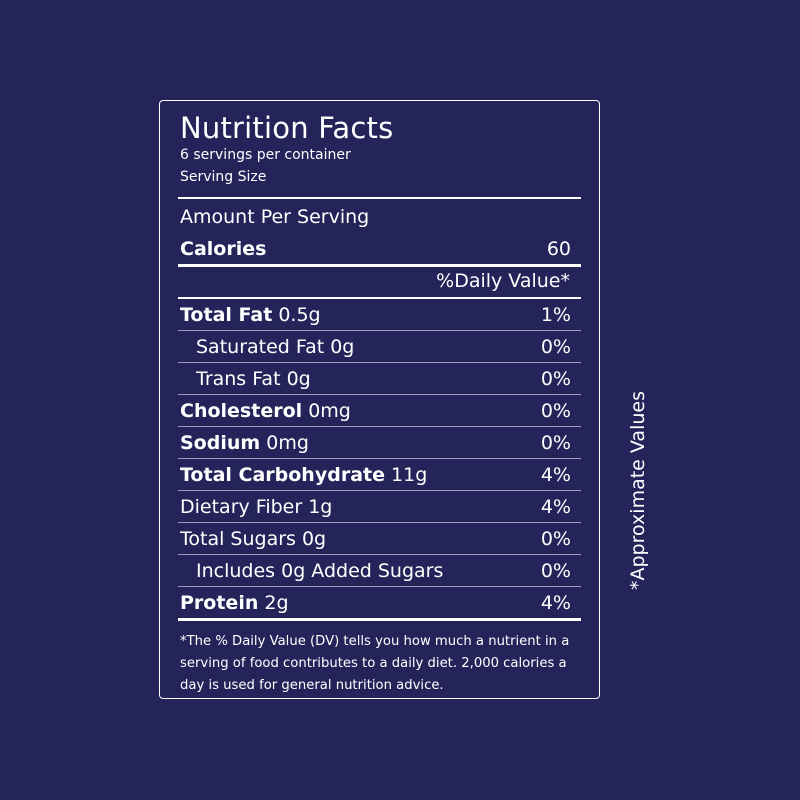 The width and height of the screenshot is (800, 800). What do you see at coordinates (226, 315) in the screenshot?
I see `nutrient-name: Total Fat` at bounding box center [226, 315].